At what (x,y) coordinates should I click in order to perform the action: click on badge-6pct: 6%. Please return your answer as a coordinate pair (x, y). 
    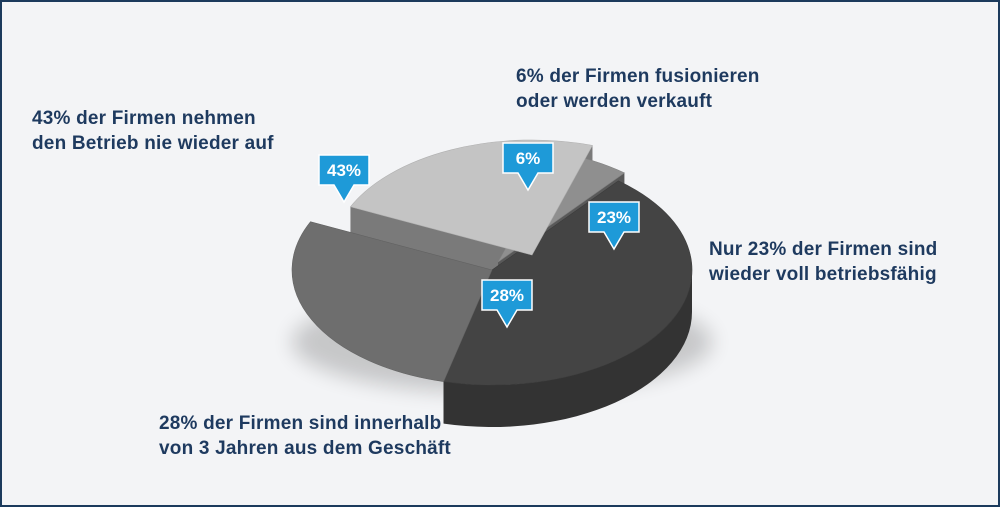
    Looking at the image, I should click on (528, 167).